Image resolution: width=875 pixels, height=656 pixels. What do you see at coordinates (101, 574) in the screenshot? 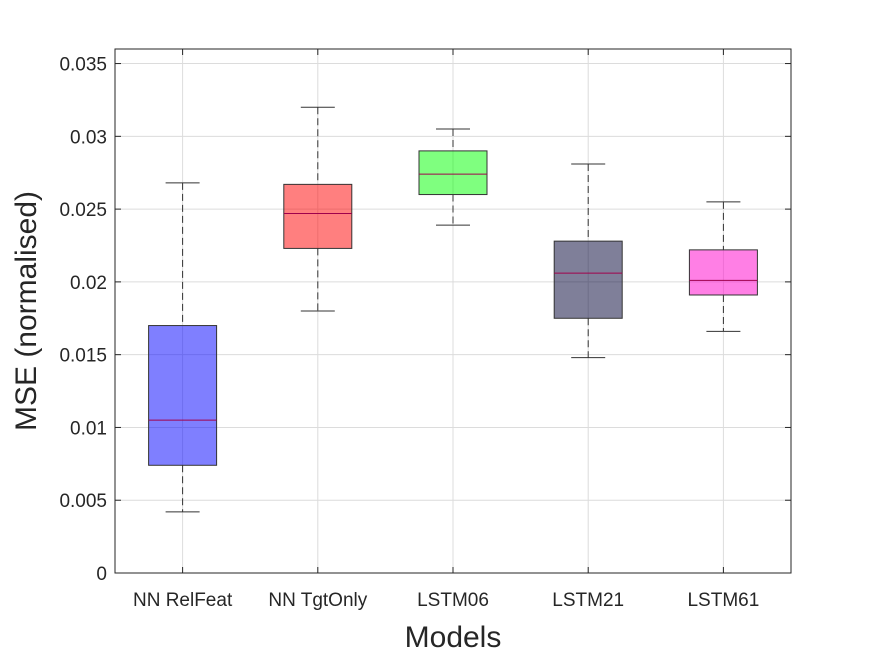
I see `y-tick-label: 0` at bounding box center [101, 574].